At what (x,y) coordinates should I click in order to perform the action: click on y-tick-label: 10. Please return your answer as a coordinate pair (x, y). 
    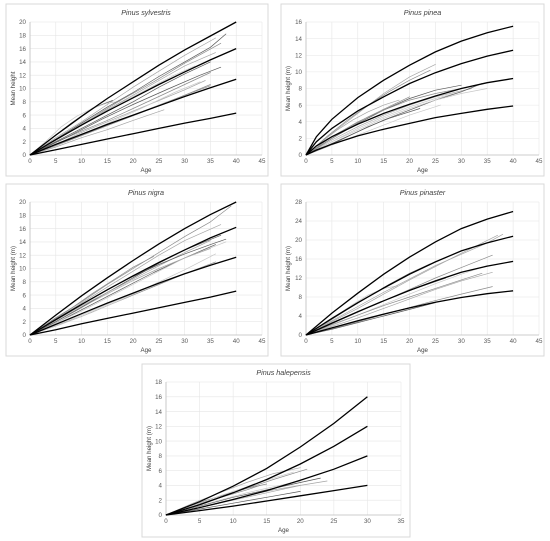
    Looking at the image, I should click on (22, 269).